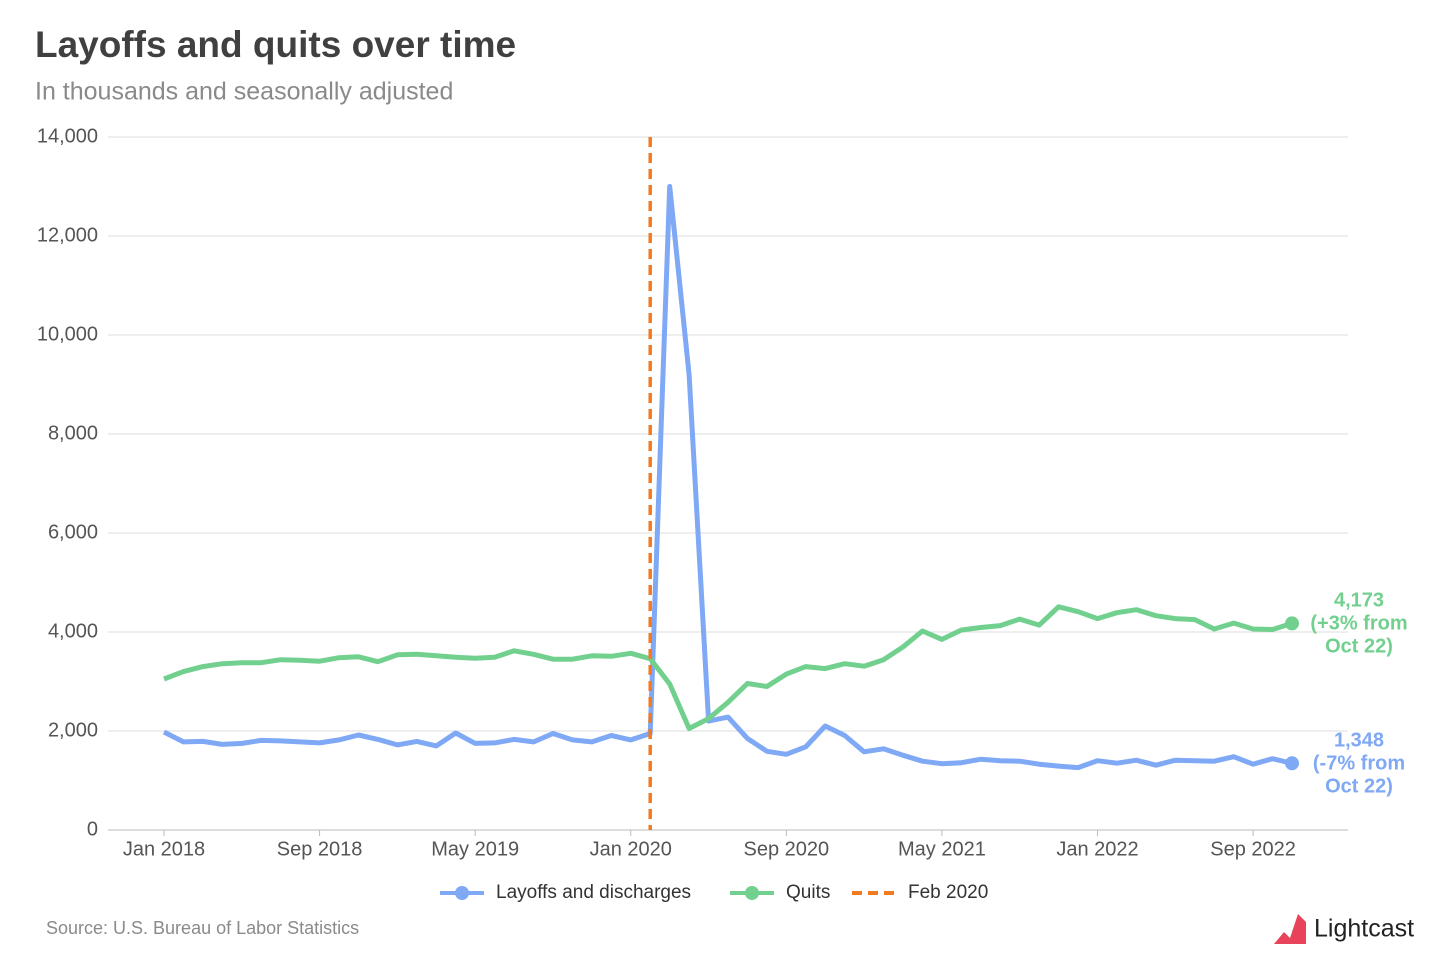  I want to click on x-tick-label: Jan 2022, so click(1097, 849).